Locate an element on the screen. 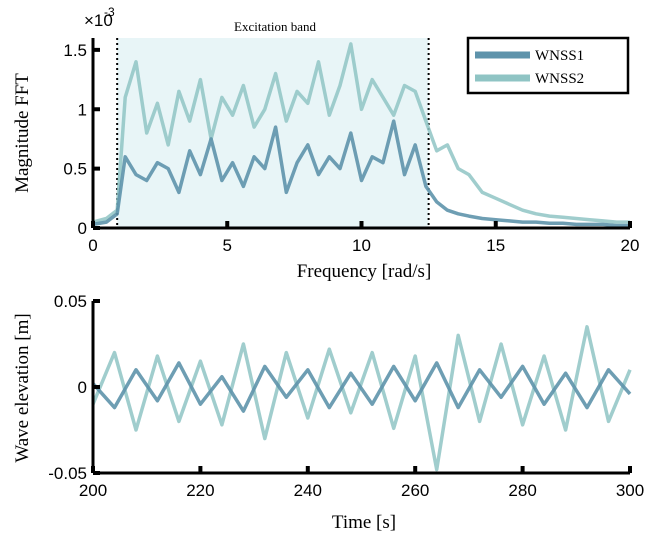 The width and height of the screenshot is (645, 535). legend: WNSS1 WNSS2 is located at coordinates (548, 65).